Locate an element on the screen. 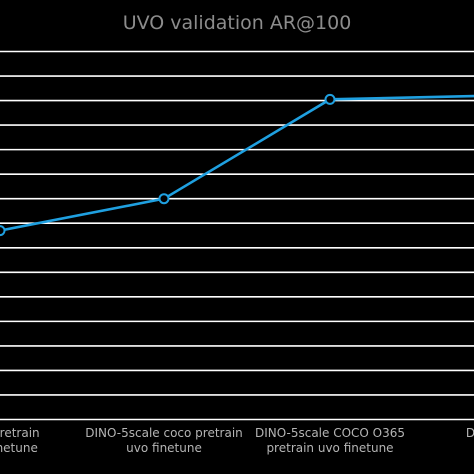 The width and height of the screenshot is (474, 474). category-label-line: DINO-5scale COCO O365 is located at coordinates (330, 433).